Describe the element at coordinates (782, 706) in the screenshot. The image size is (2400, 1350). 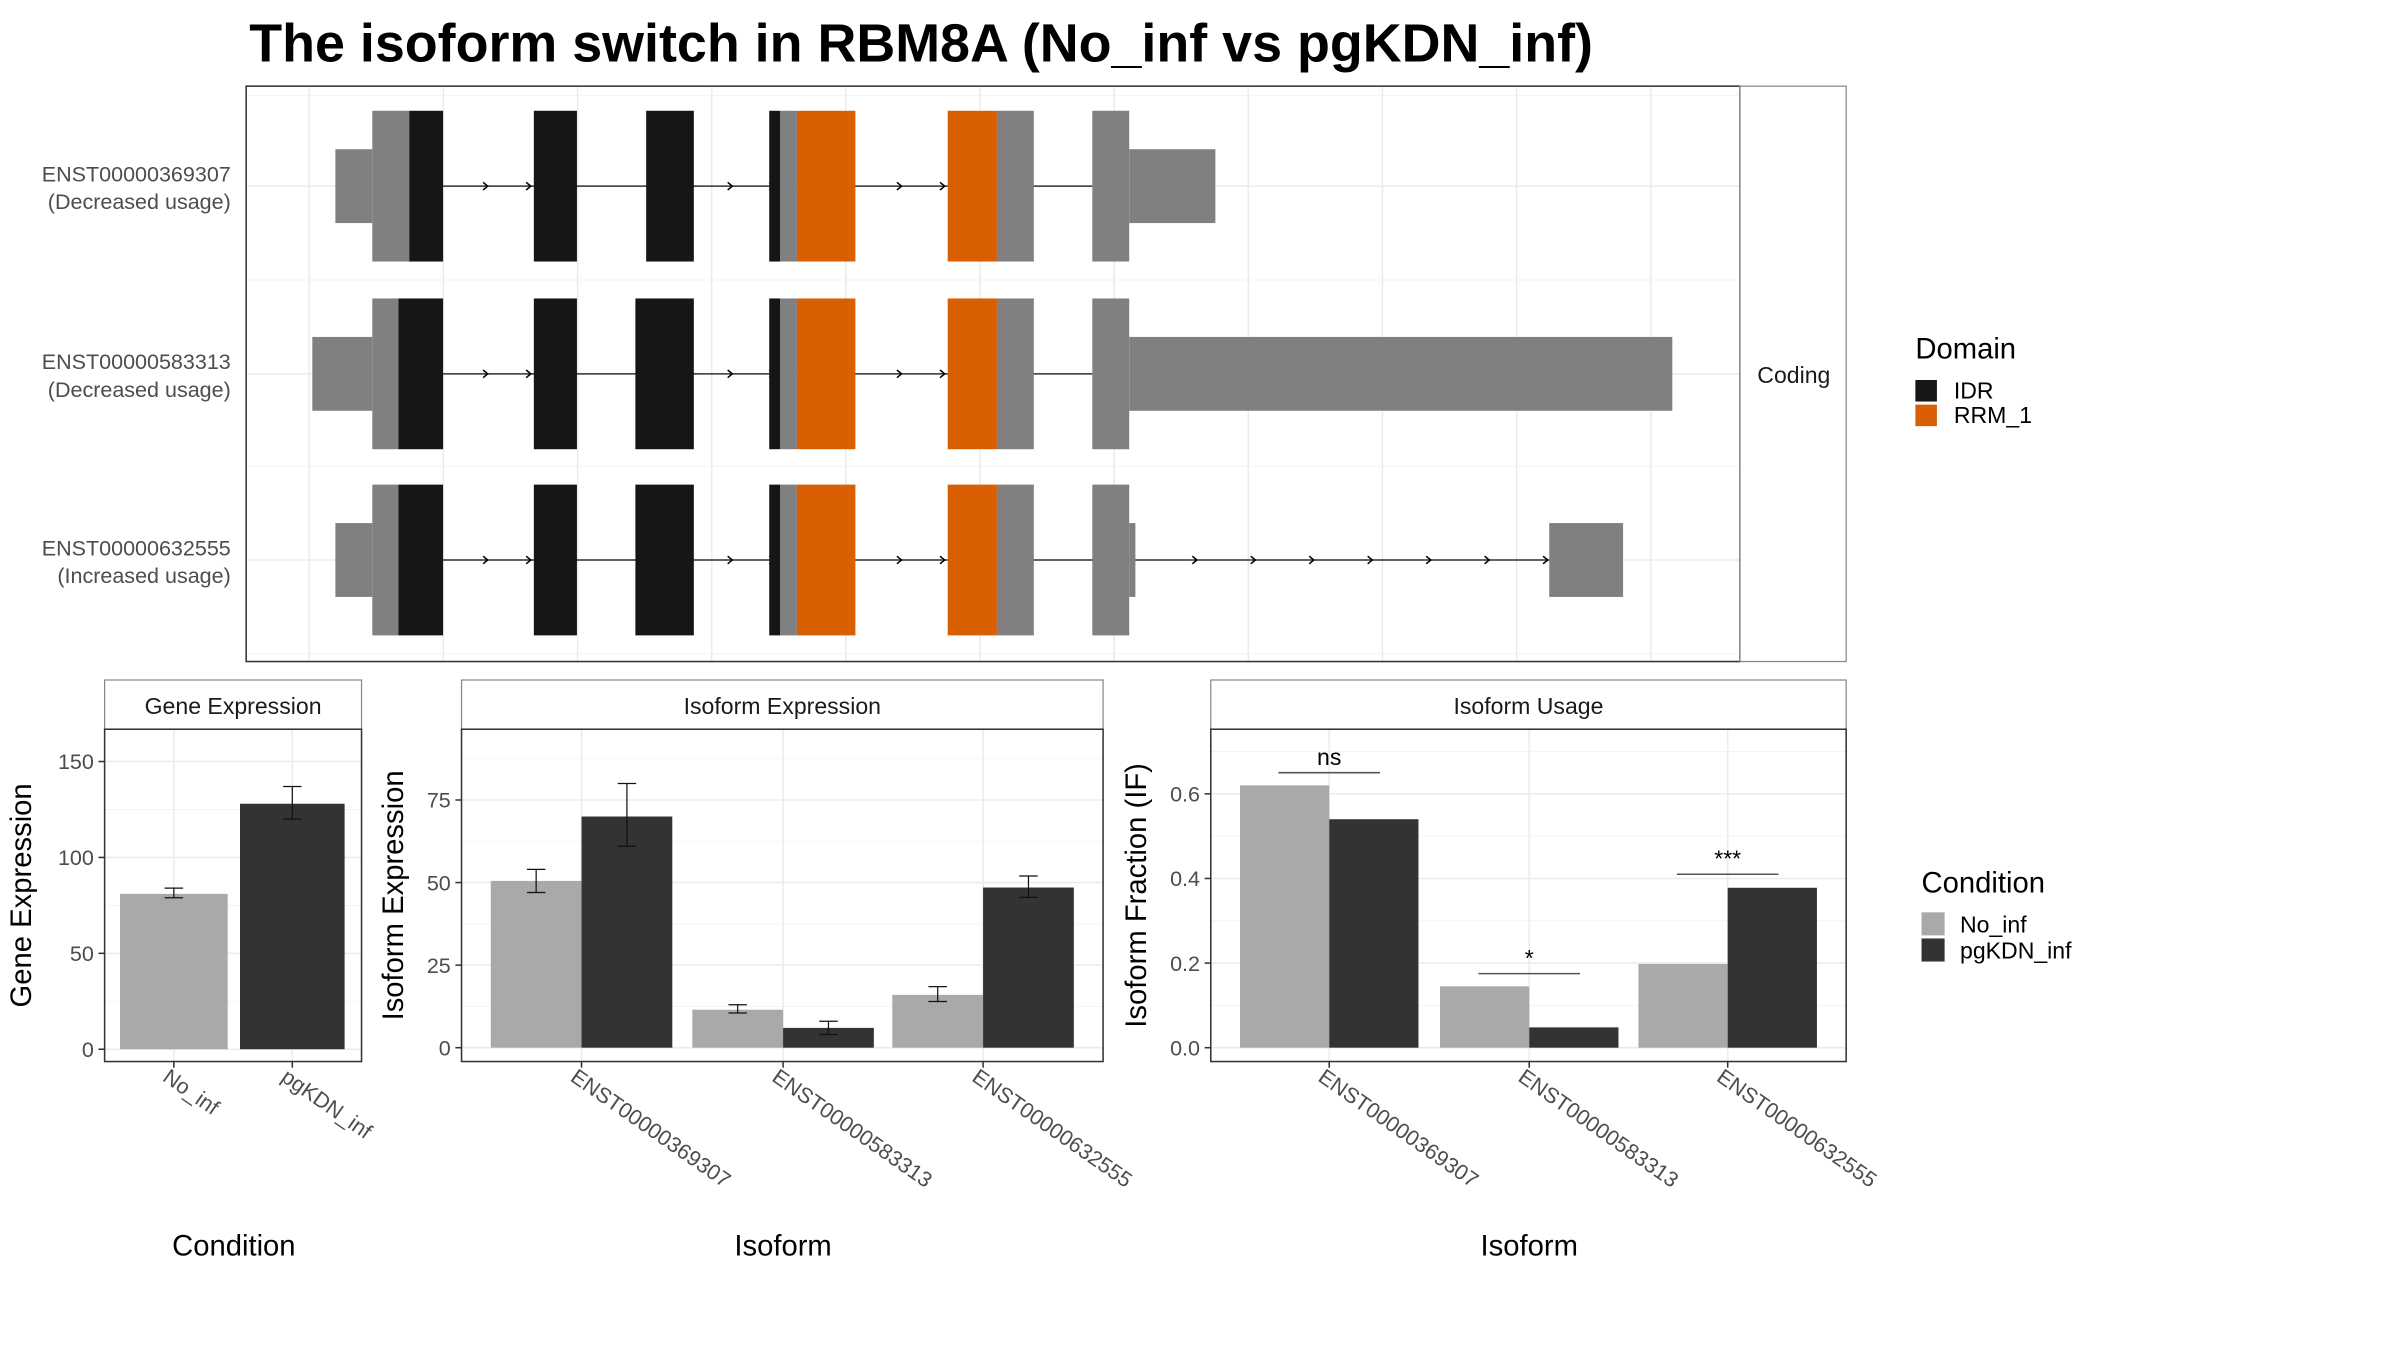
I see `chart-title: Isoform Expression` at that location.